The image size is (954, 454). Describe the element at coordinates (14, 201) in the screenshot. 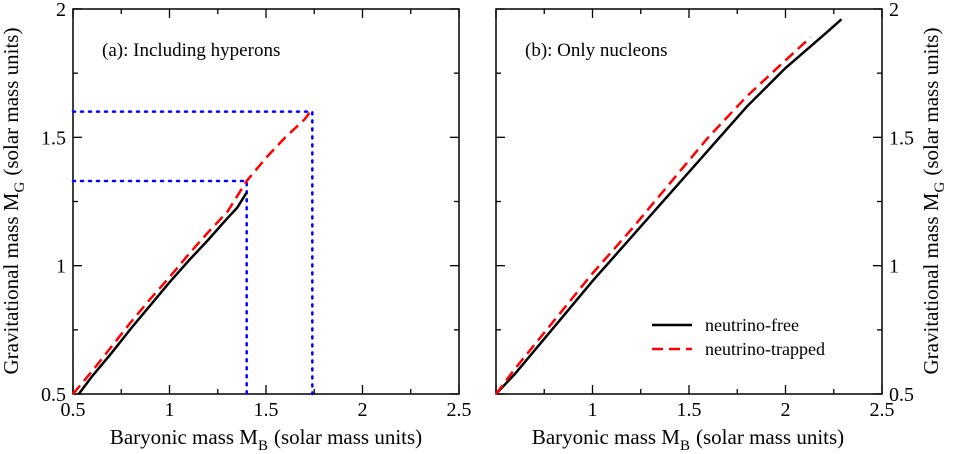

I see `y-axis-label-a: Gravitational mass MG(solar mass units)` at that location.